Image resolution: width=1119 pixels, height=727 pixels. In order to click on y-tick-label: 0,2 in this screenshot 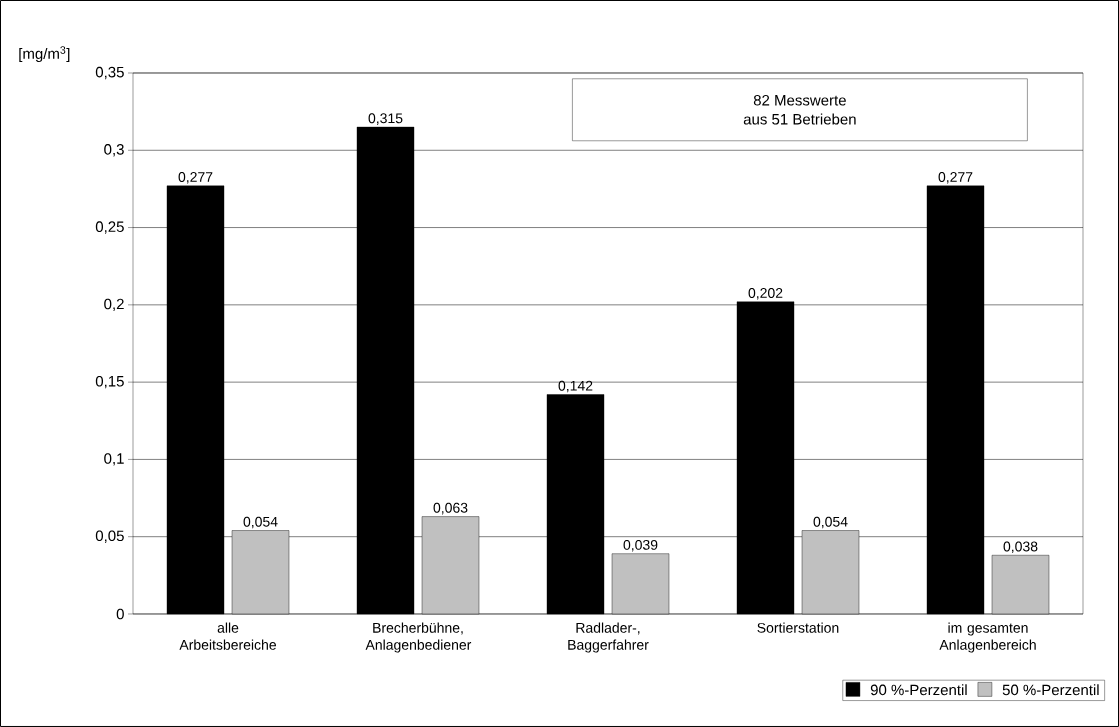, I will do `click(114, 305)`.